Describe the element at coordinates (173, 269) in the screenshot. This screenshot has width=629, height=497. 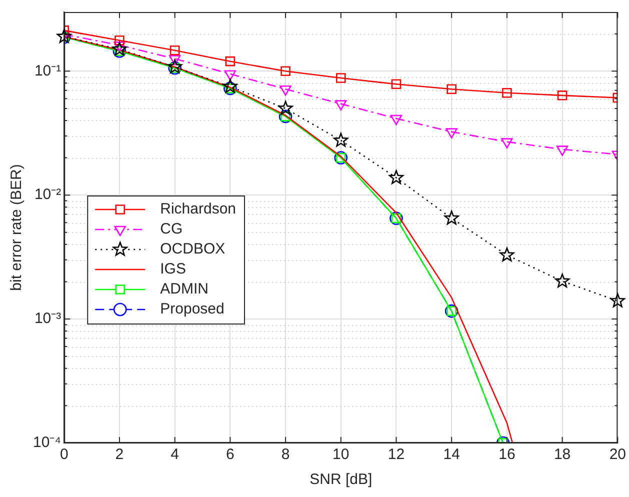
I see `legend-label: IGS` at that location.